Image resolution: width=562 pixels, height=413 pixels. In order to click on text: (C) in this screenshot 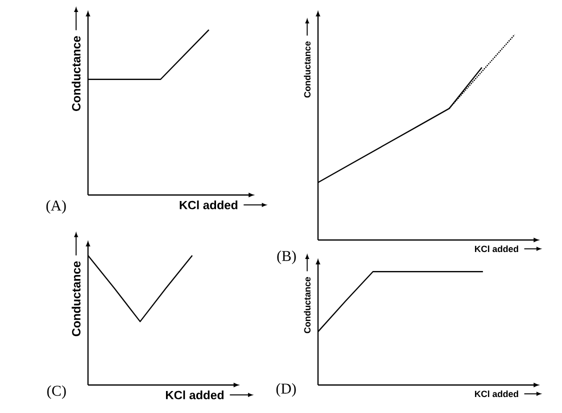, I will do `click(56, 392)`.